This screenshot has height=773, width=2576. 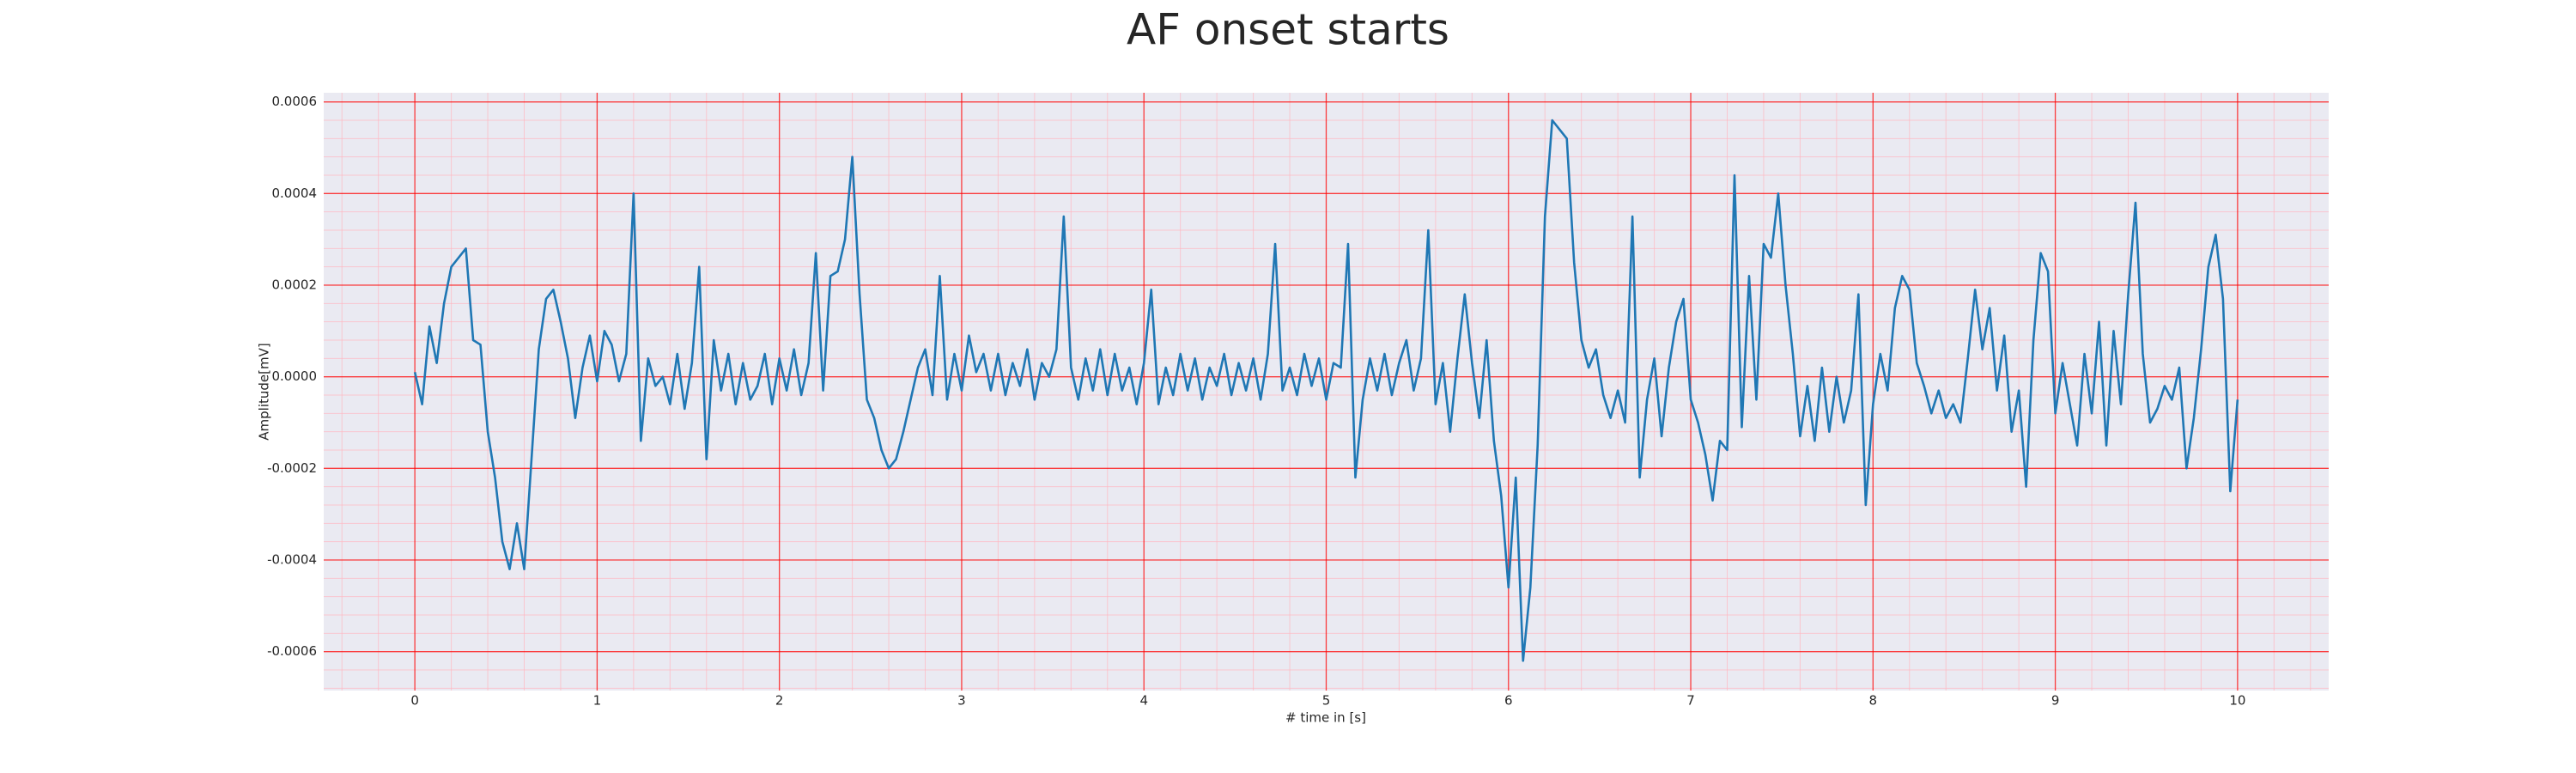 I want to click on x-tick-label: 8, so click(x=1873, y=701).